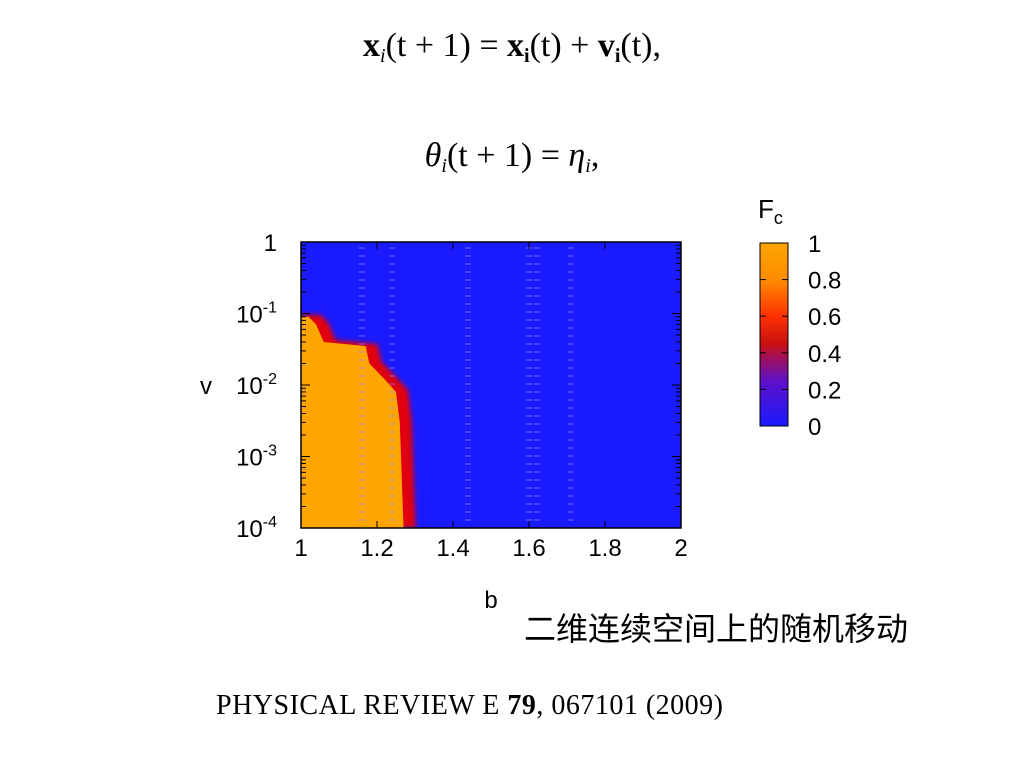 Image resolution: width=1024 pixels, height=768 pixels. Describe the element at coordinates (800, 336) in the screenshot. I see `colorbar-ticks: 1 0.8 0.6 0.4 0.2 0` at that location.